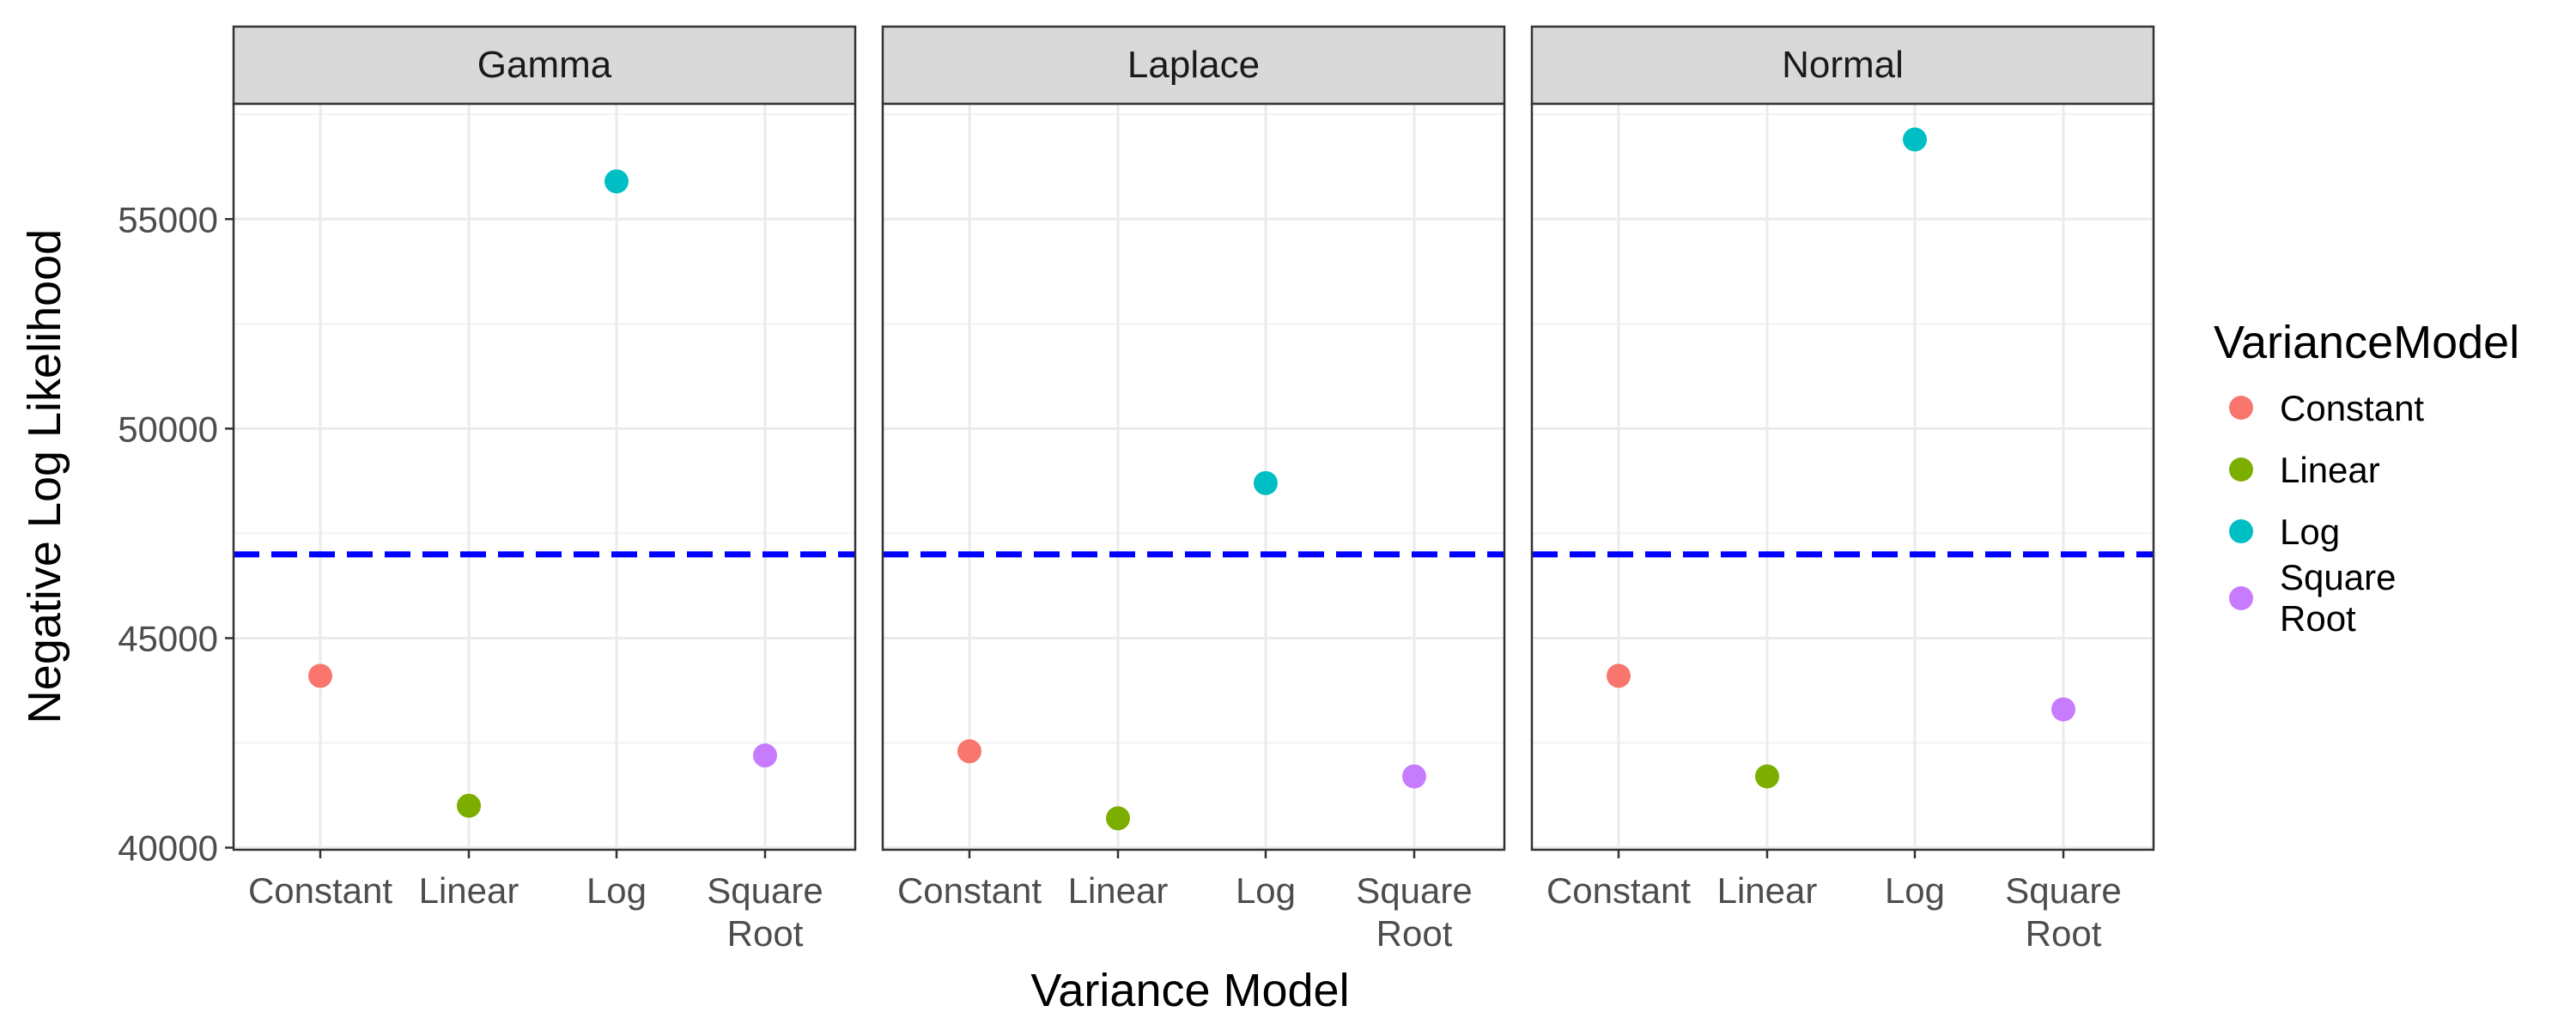 This screenshot has width=2576, height=1030. Describe the element at coordinates (1193, 65) in the screenshot. I see `facet-strip-label: Laplace` at that location.